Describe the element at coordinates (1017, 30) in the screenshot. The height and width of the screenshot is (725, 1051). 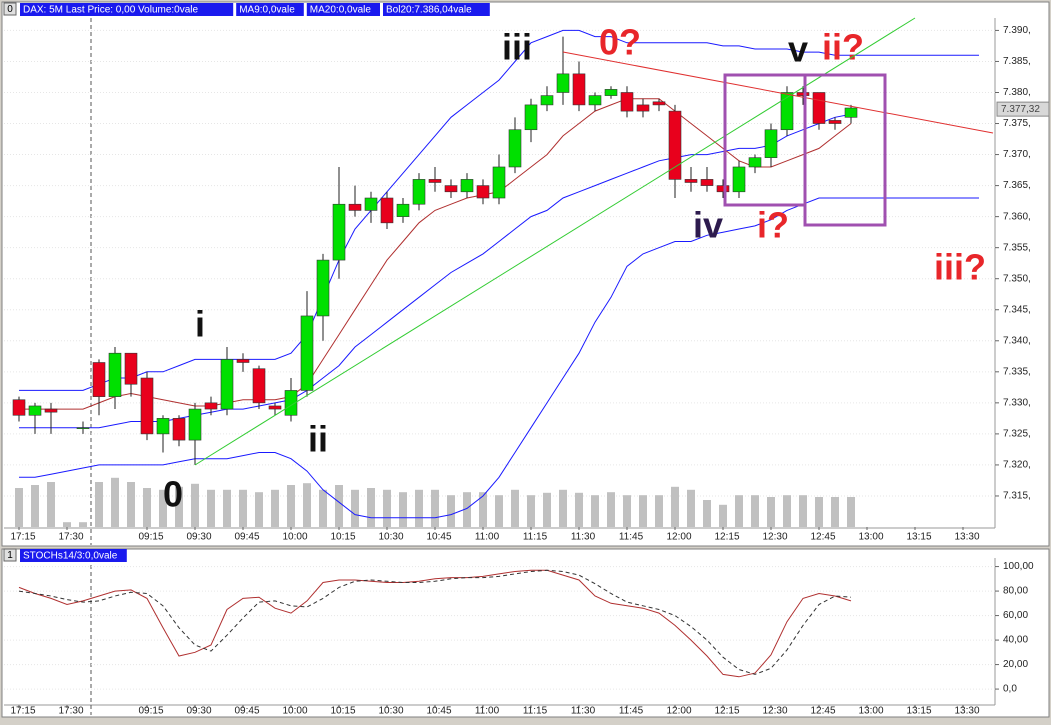
I see `y-tick-label: 7.390,` at that location.